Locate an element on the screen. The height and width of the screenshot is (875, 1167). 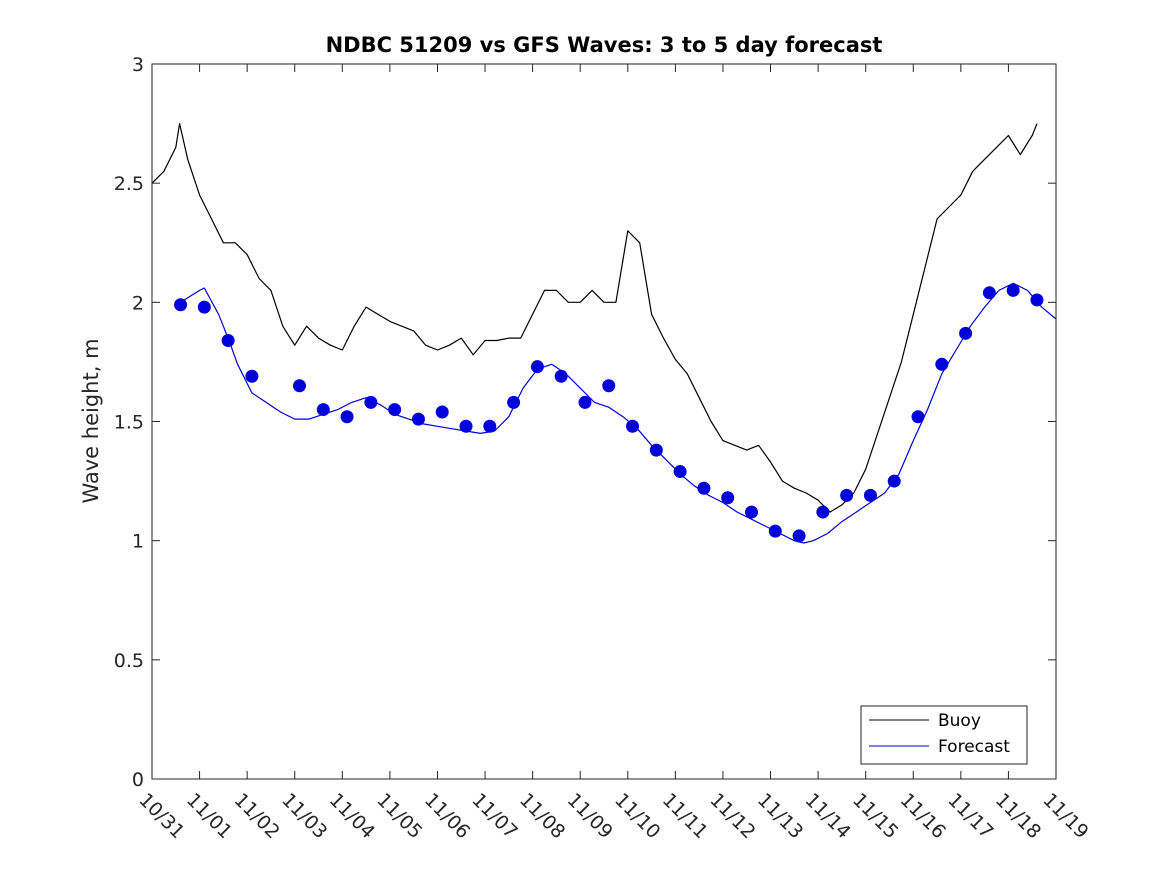
y-tick-label: 0.5 is located at coordinates (129, 661).